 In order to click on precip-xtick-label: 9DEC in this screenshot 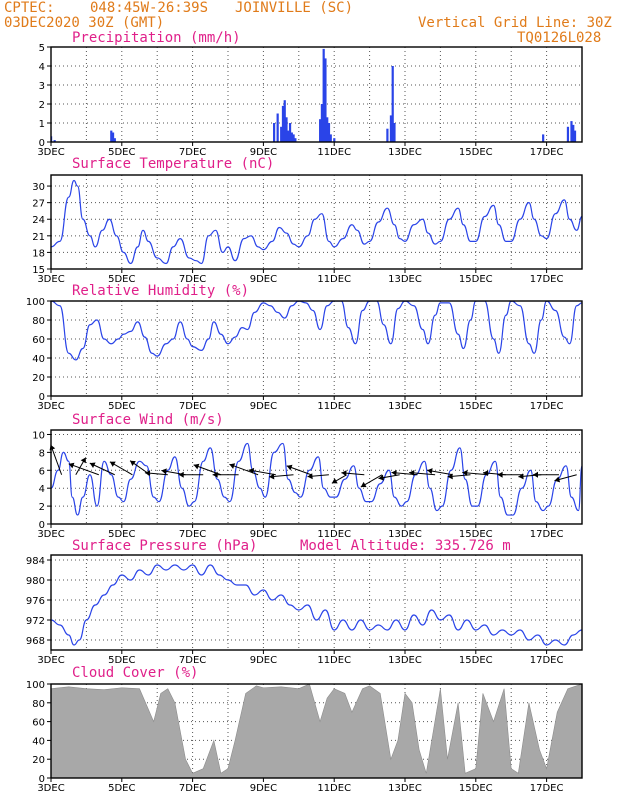, I will do `click(263, 152)`.